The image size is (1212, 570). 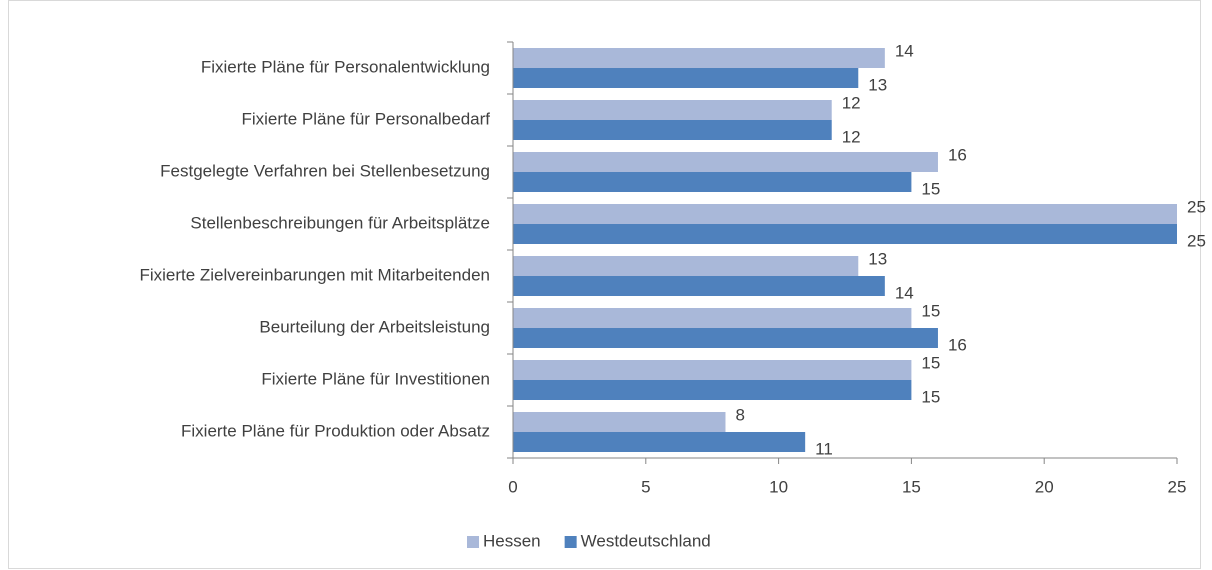 I want to click on y-tick-label: Fixierte Pläne für Personalbedarf, so click(x=365, y=118).